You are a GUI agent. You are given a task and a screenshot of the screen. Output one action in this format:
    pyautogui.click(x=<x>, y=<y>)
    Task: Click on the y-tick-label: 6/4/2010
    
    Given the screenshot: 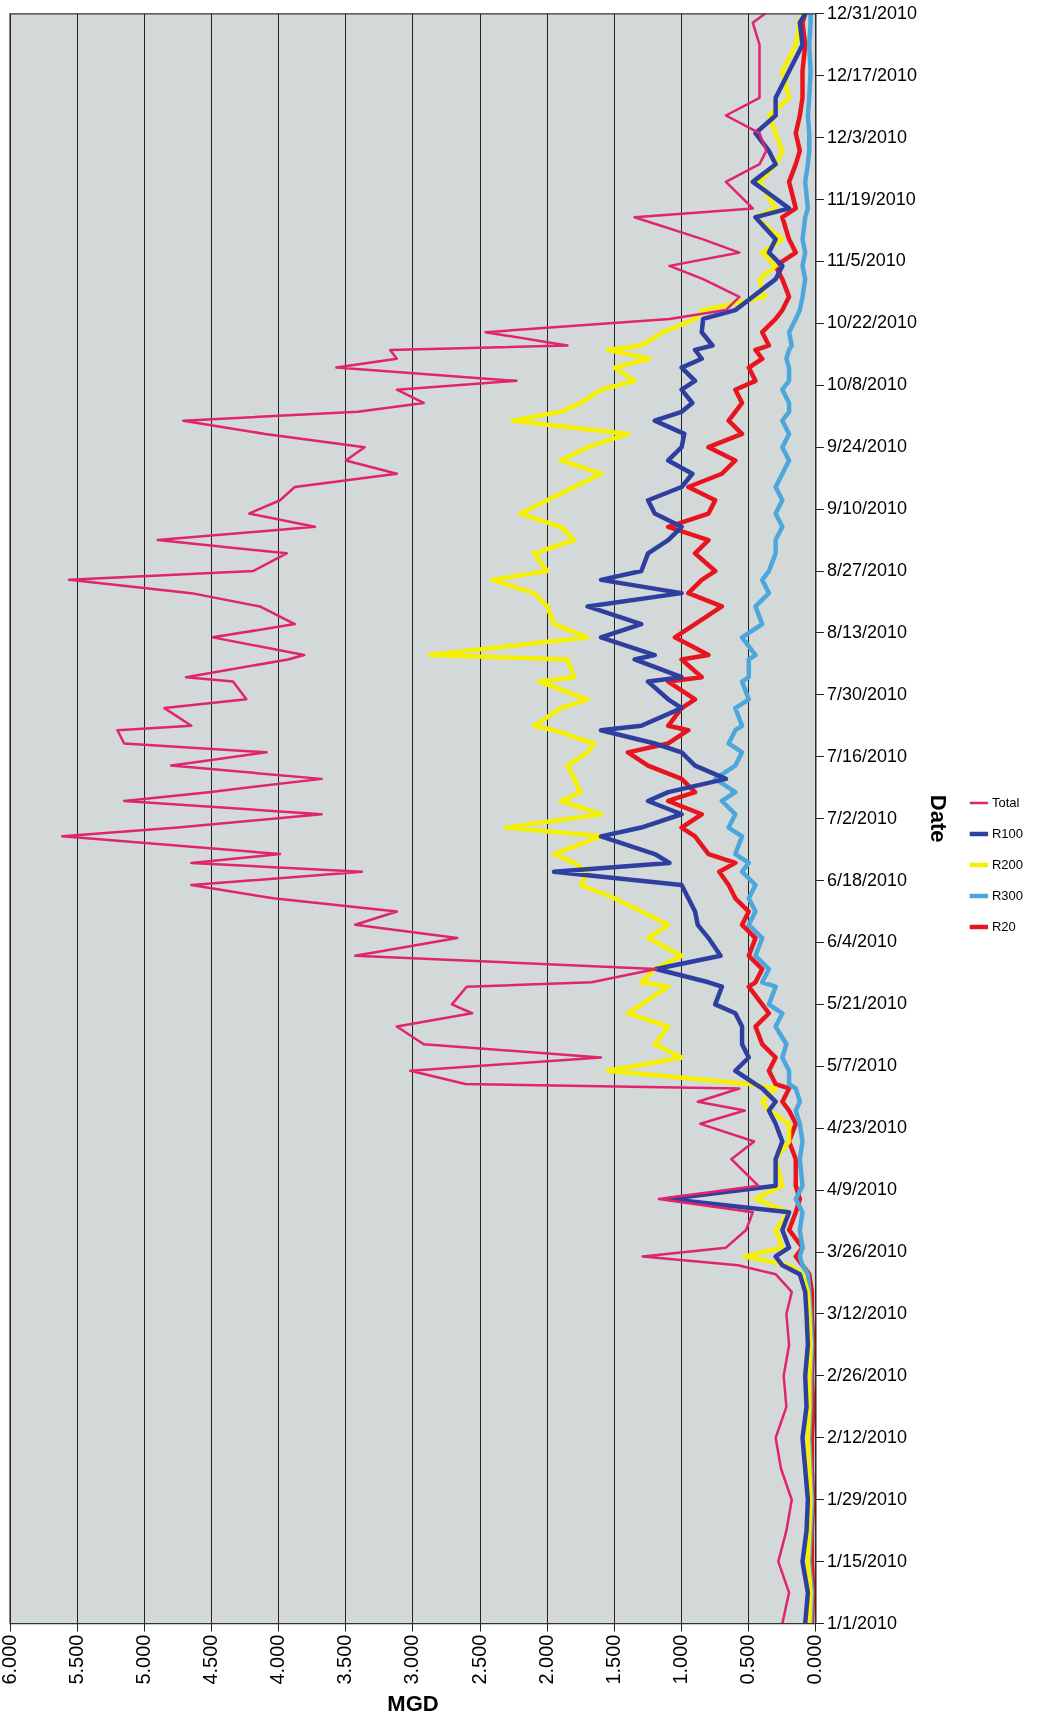 What is the action you would take?
    pyautogui.click(x=862, y=941)
    